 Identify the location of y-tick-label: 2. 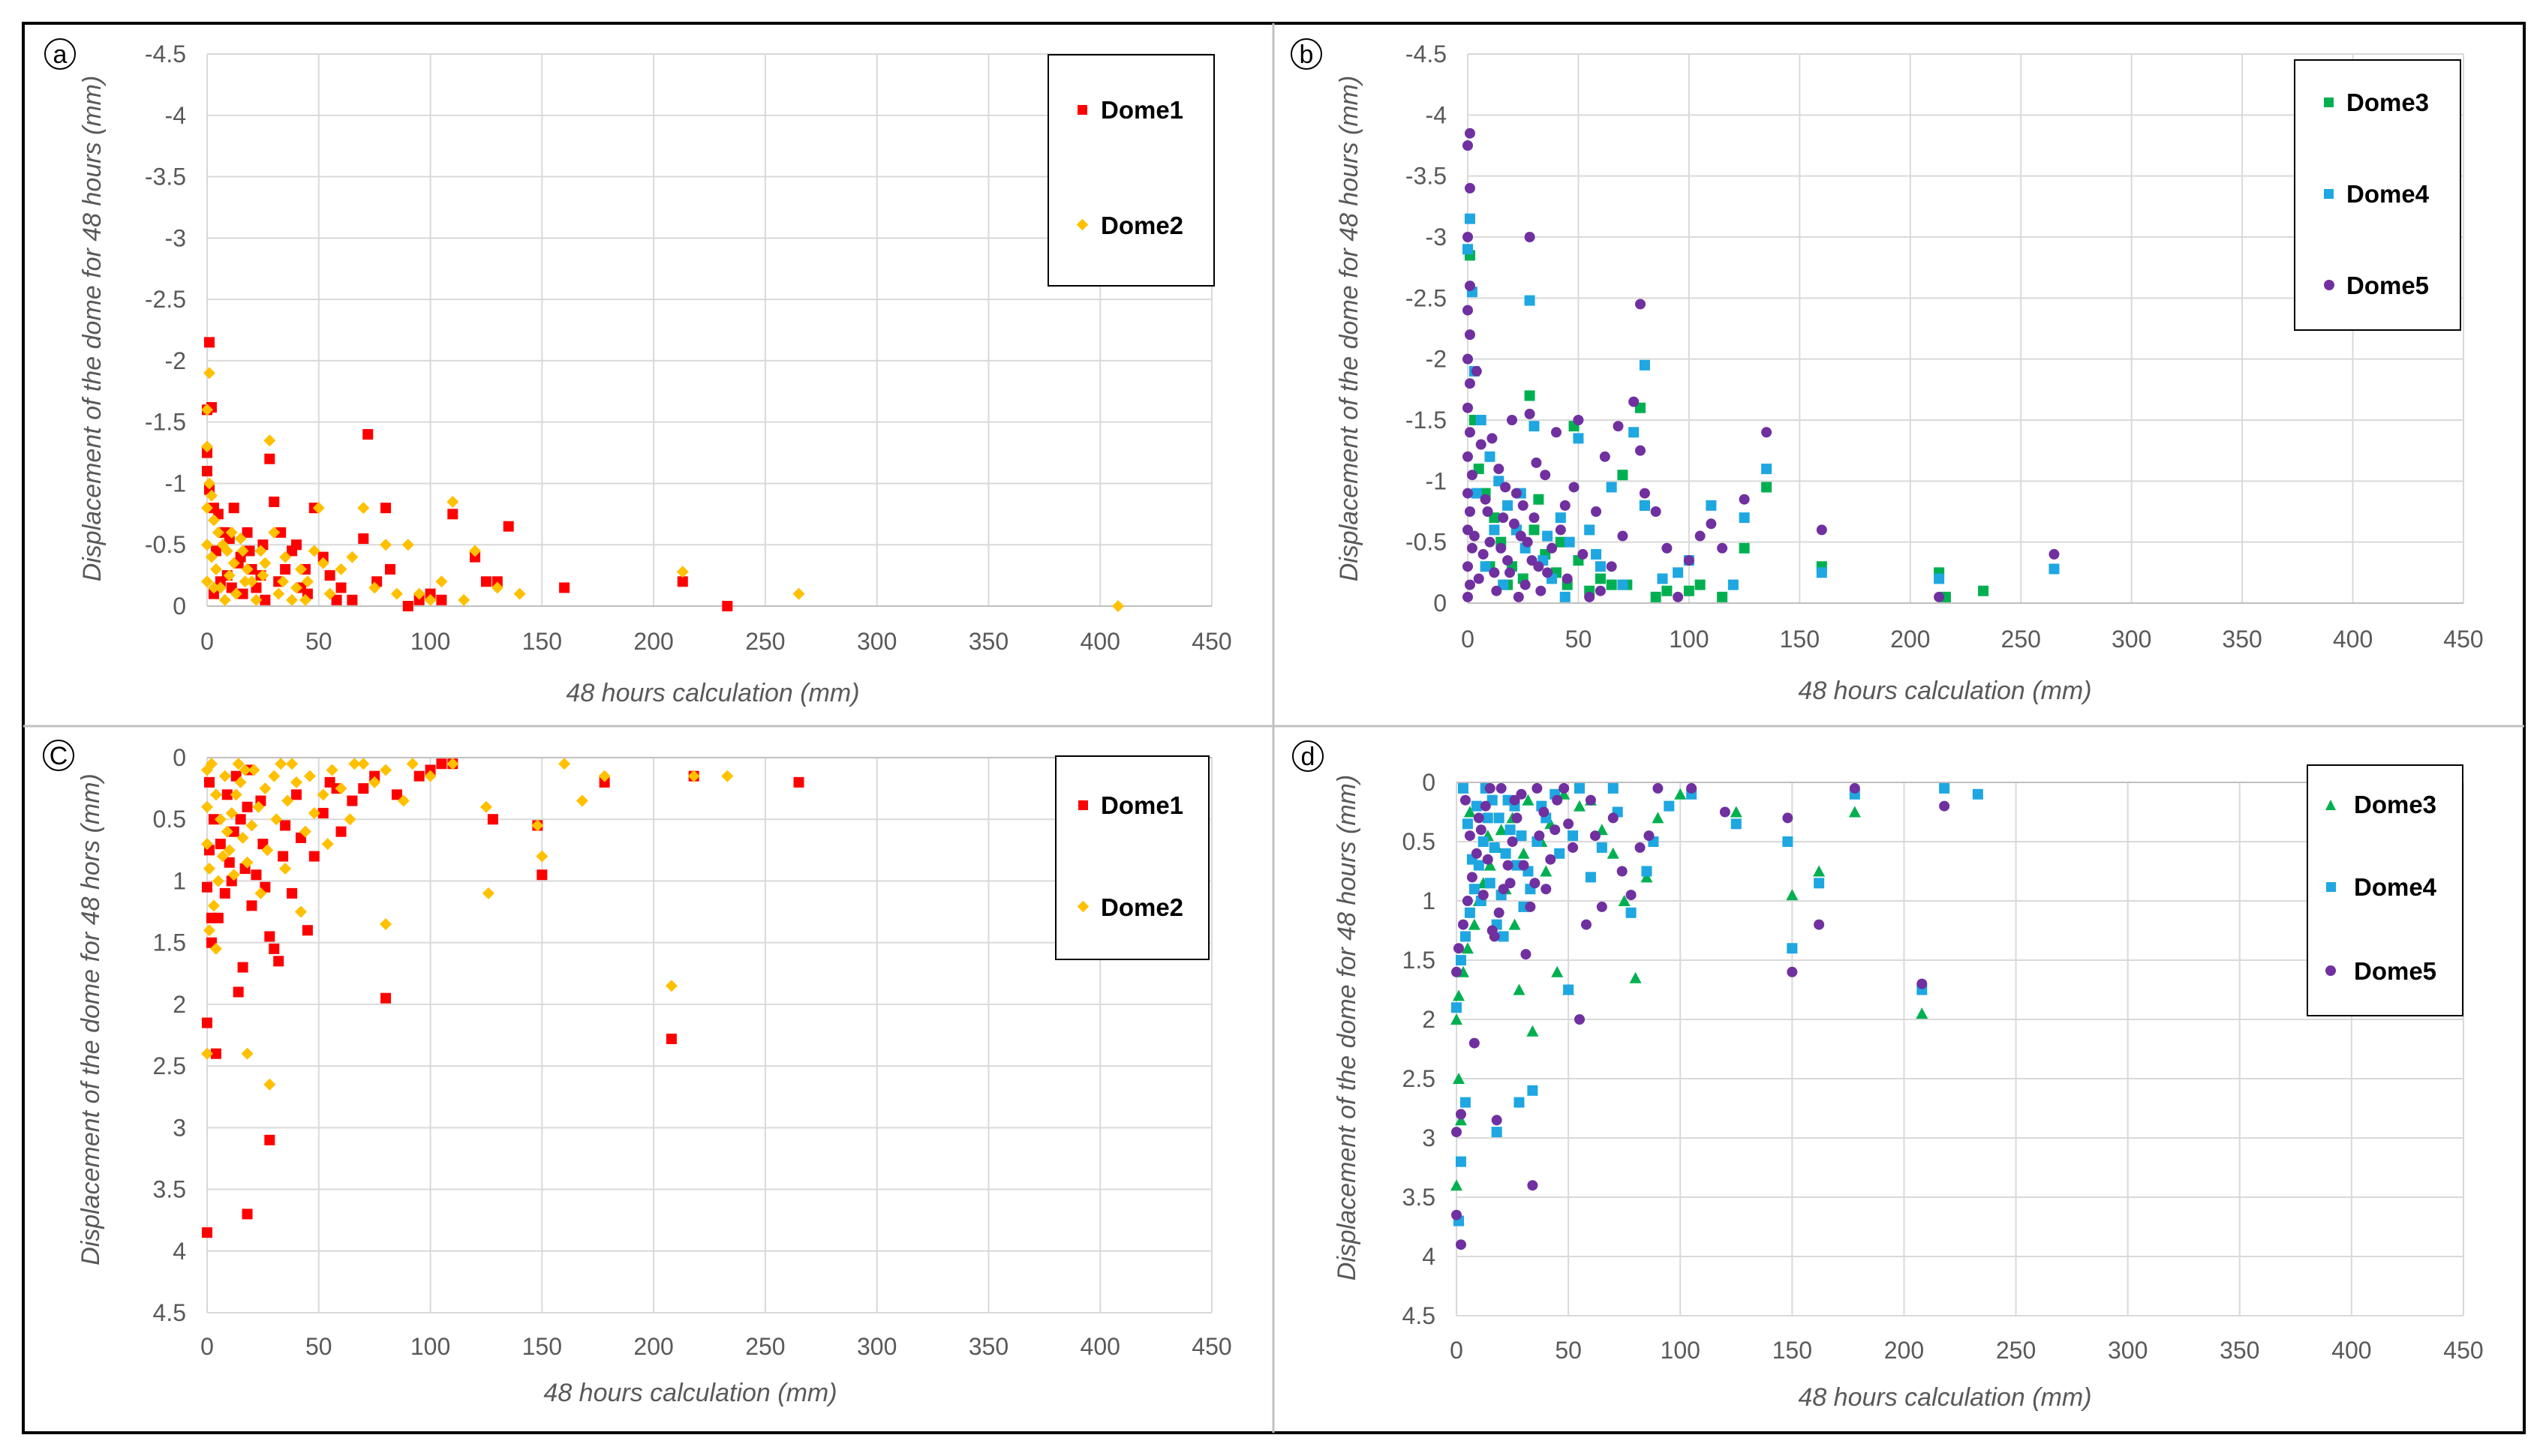
(1428, 1019).